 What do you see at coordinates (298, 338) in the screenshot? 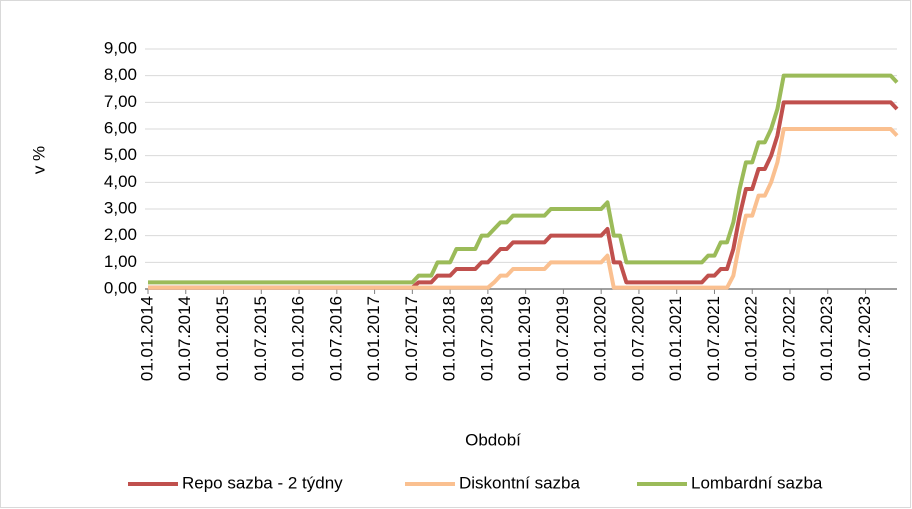
I see `x-tick-label: 01.01.2016` at bounding box center [298, 338].